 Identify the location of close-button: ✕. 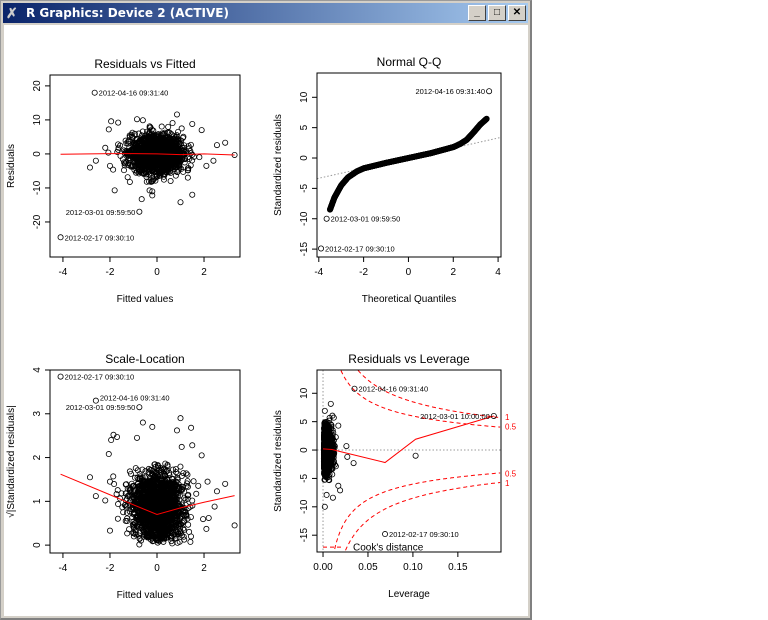
(517, 13).